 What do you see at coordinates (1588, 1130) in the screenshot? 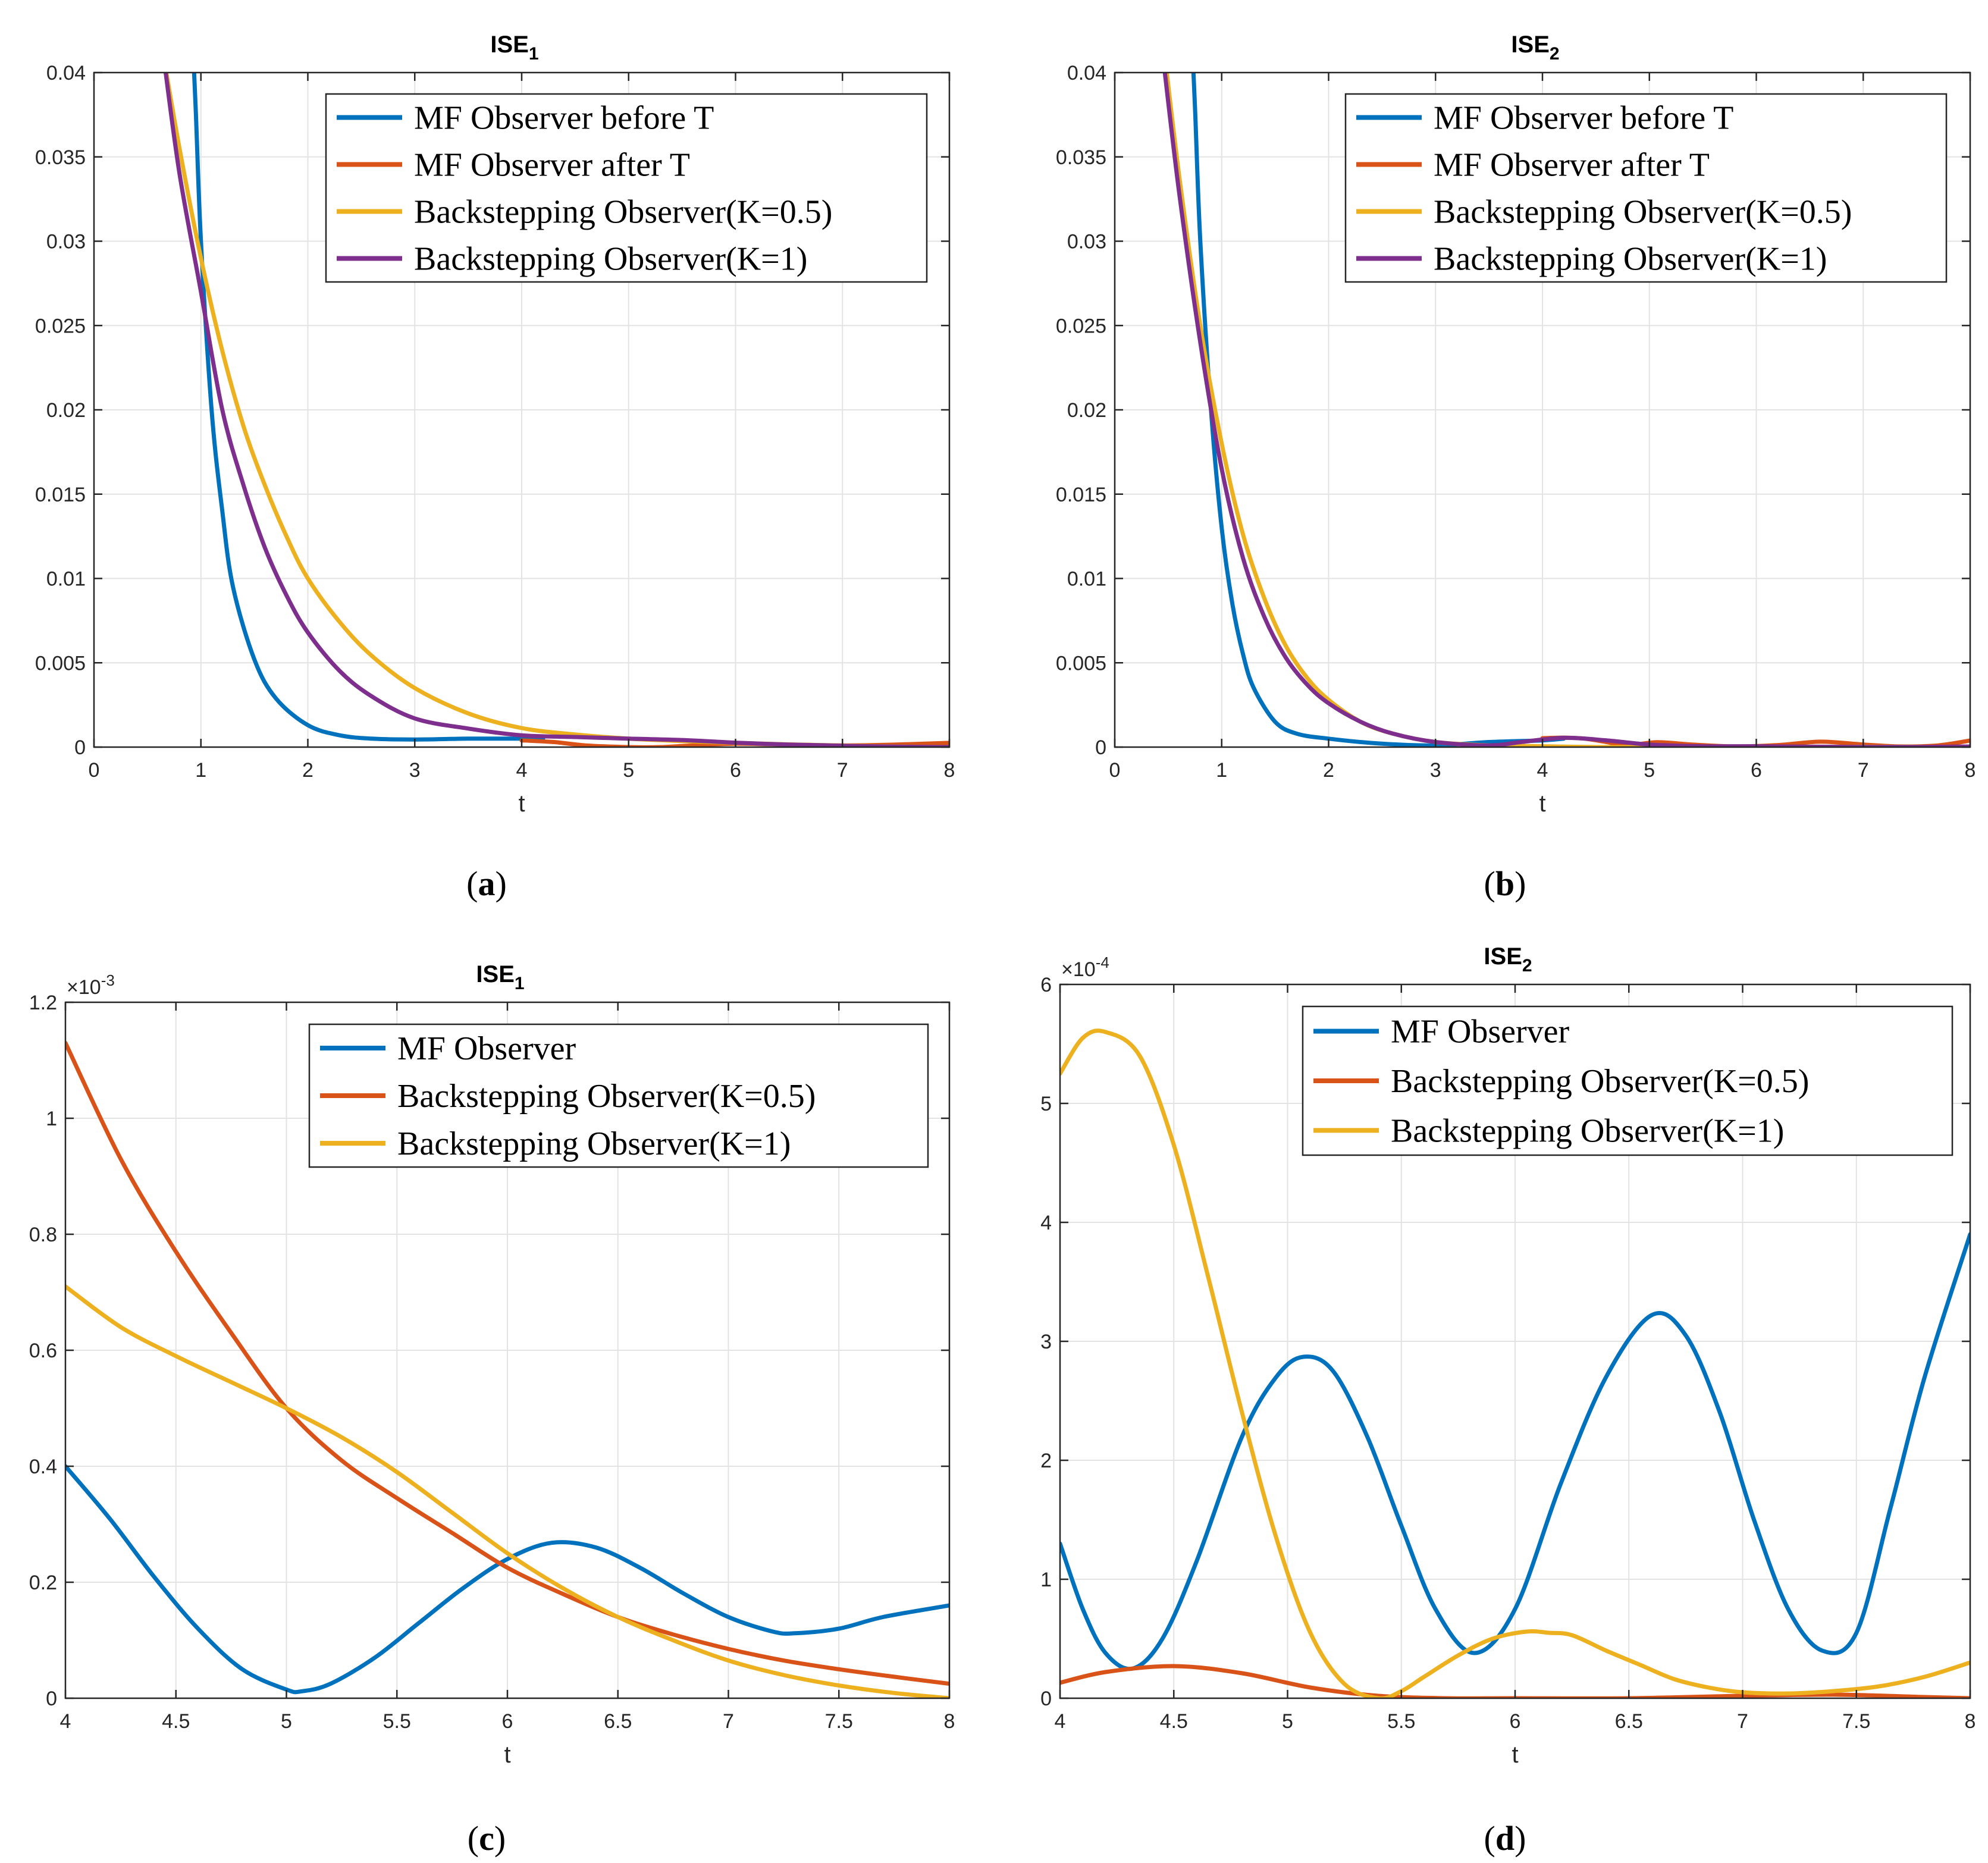
I see `legend-label-3: Backstepping Observer(K=1)` at bounding box center [1588, 1130].